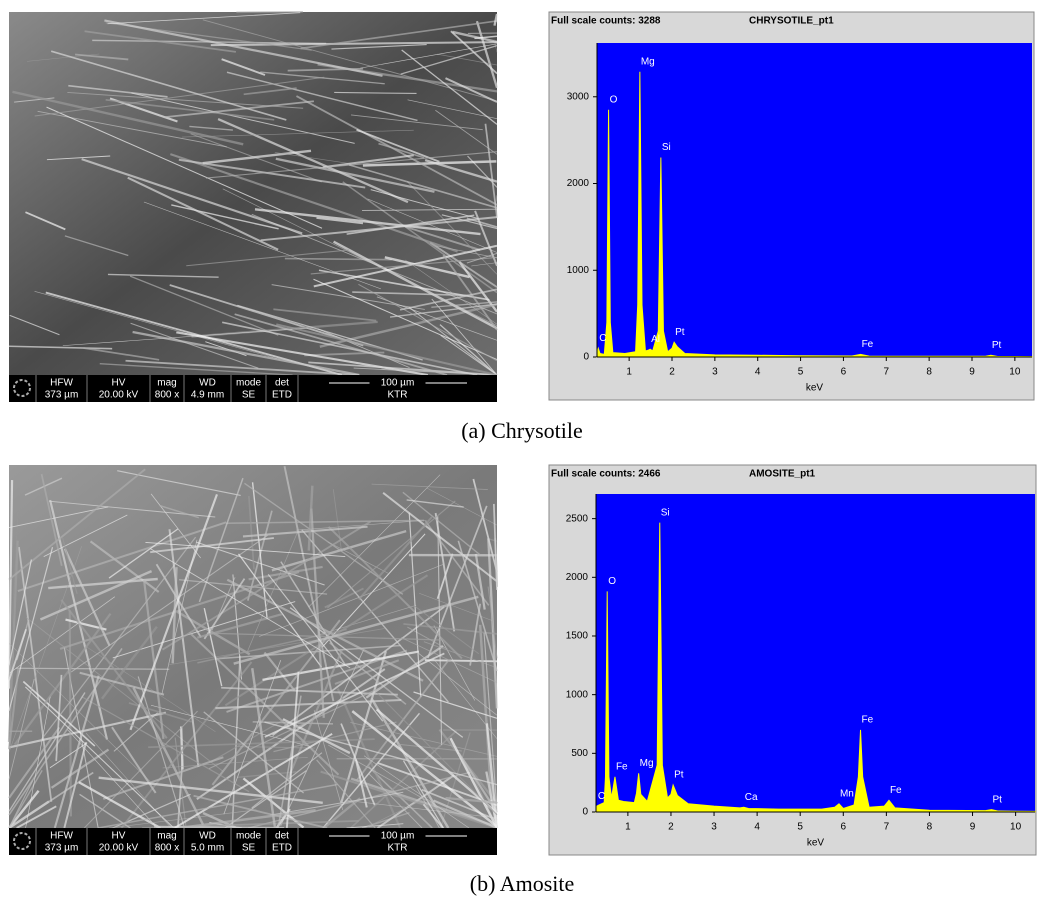  I want to click on spectrum, so click(814, 214).